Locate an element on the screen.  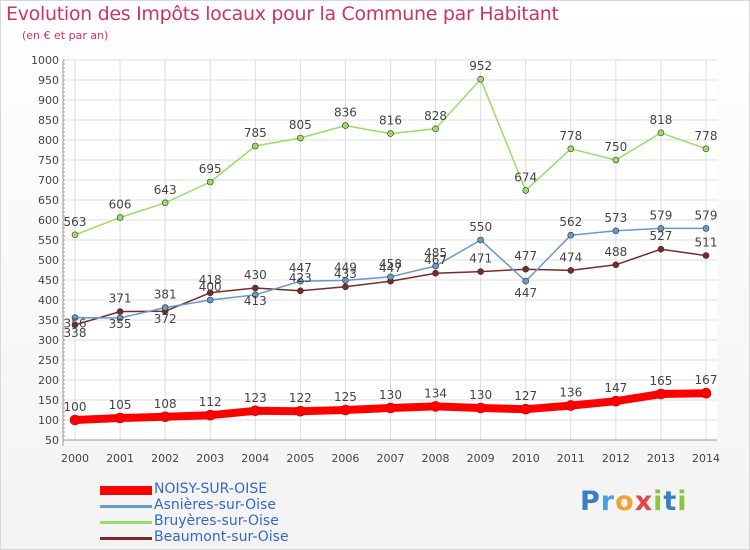
data-label: 785 is located at coordinates (255, 133).